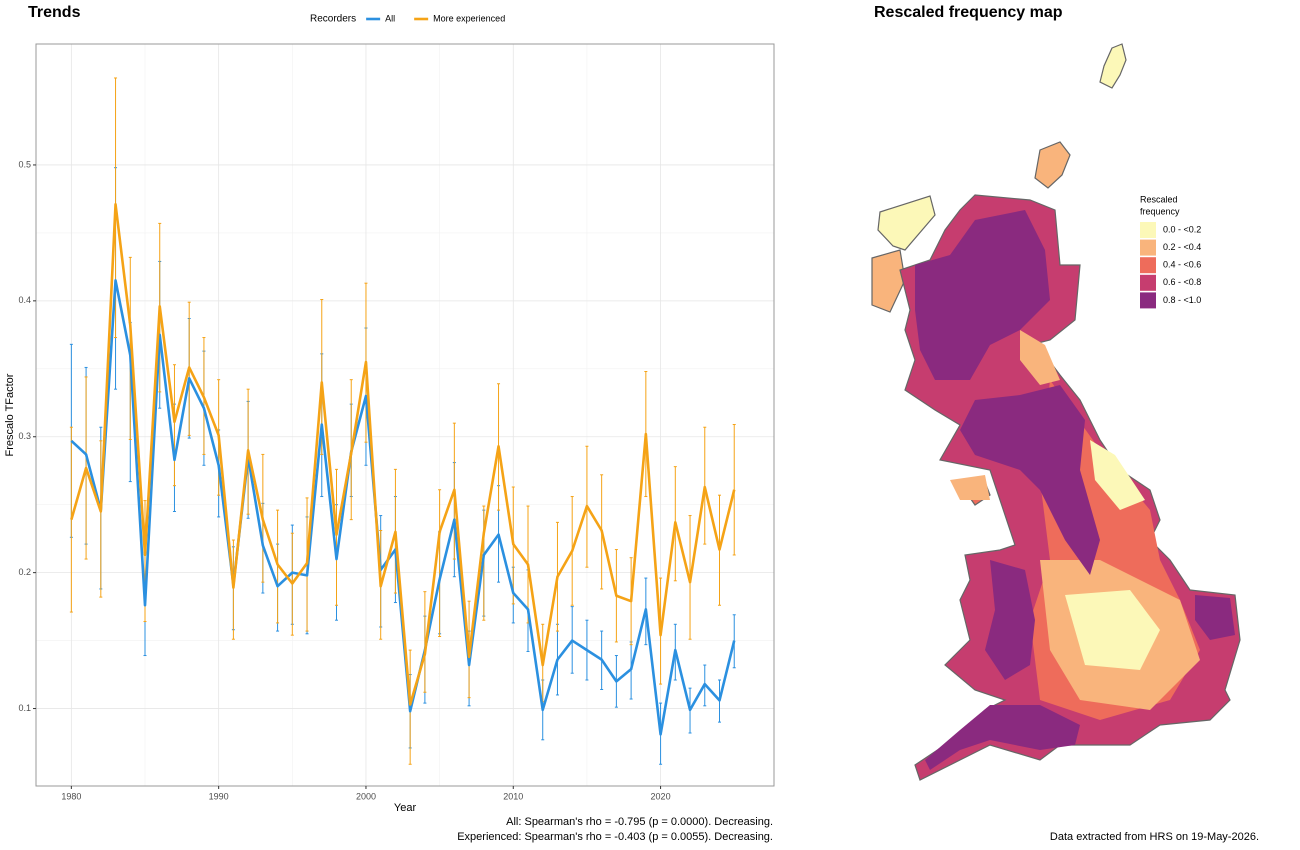 The image size is (1300, 850). I want to click on x-tick-label: 1990, so click(219, 796).